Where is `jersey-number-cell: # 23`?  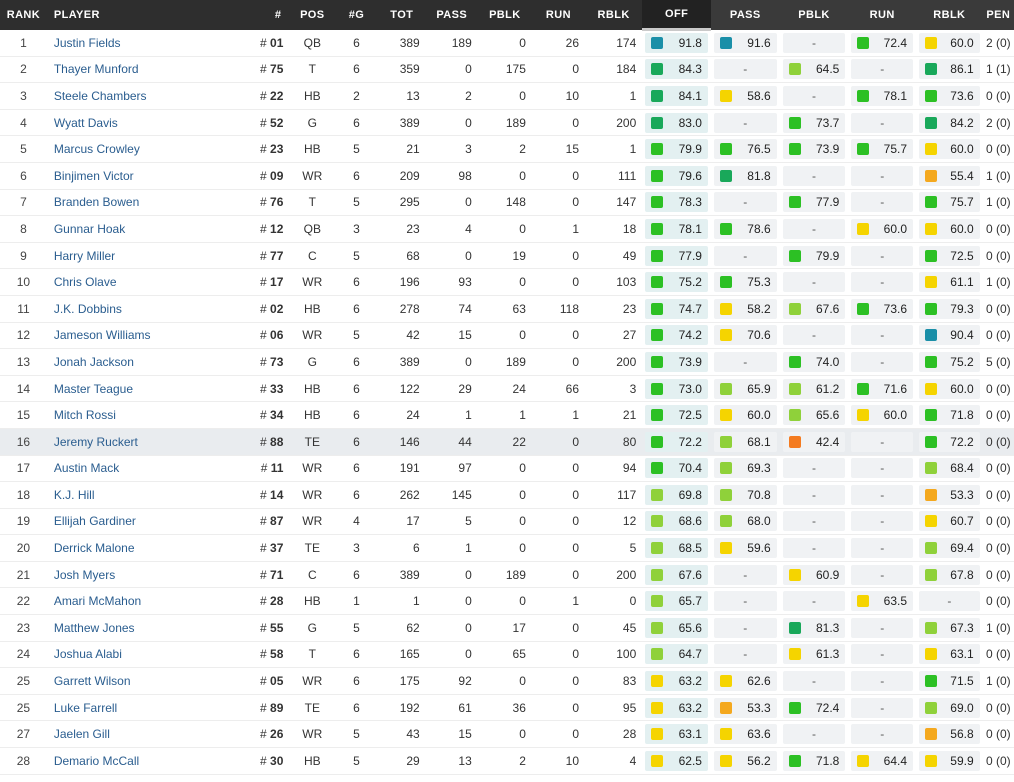 jersey-number-cell: # 23 is located at coordinates (253, 149).